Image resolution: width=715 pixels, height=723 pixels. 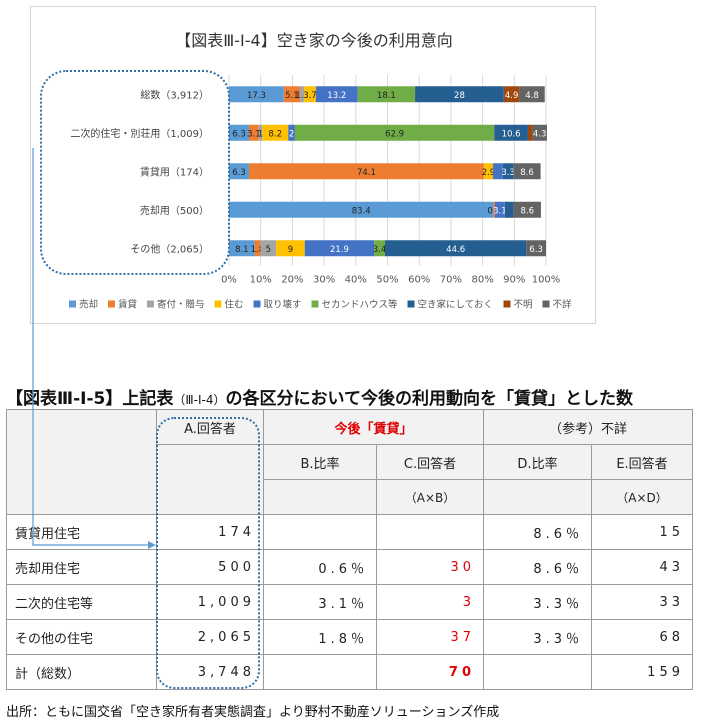 I want to click on data-label: 8.6, so click(x=528, y=211).